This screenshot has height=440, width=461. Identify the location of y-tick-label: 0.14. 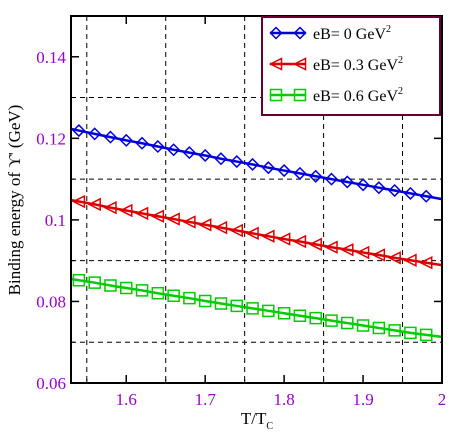
(51, 57).